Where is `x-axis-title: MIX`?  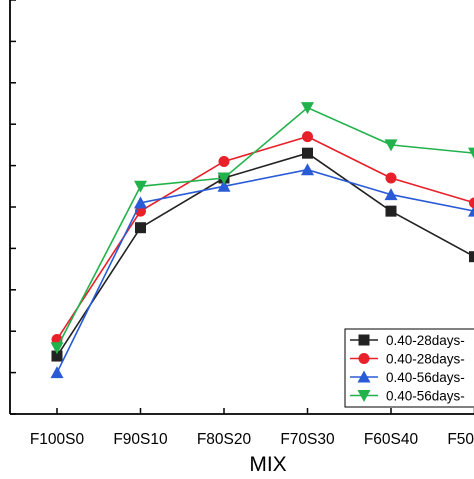 x-axis-title: MIX is located at coordinates (267, 463).